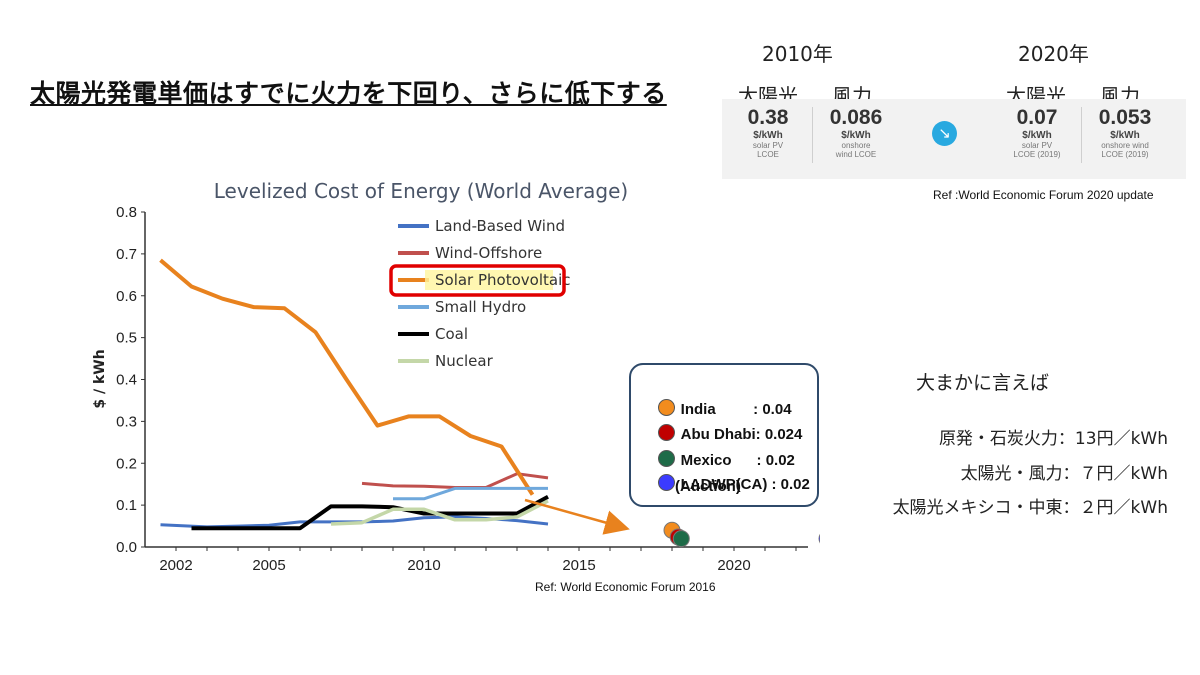  What do you see at coordinates (1053, 54) in the screenshot?
I see `year-2020-label: 2020年` at bounding box center [1053, 54].